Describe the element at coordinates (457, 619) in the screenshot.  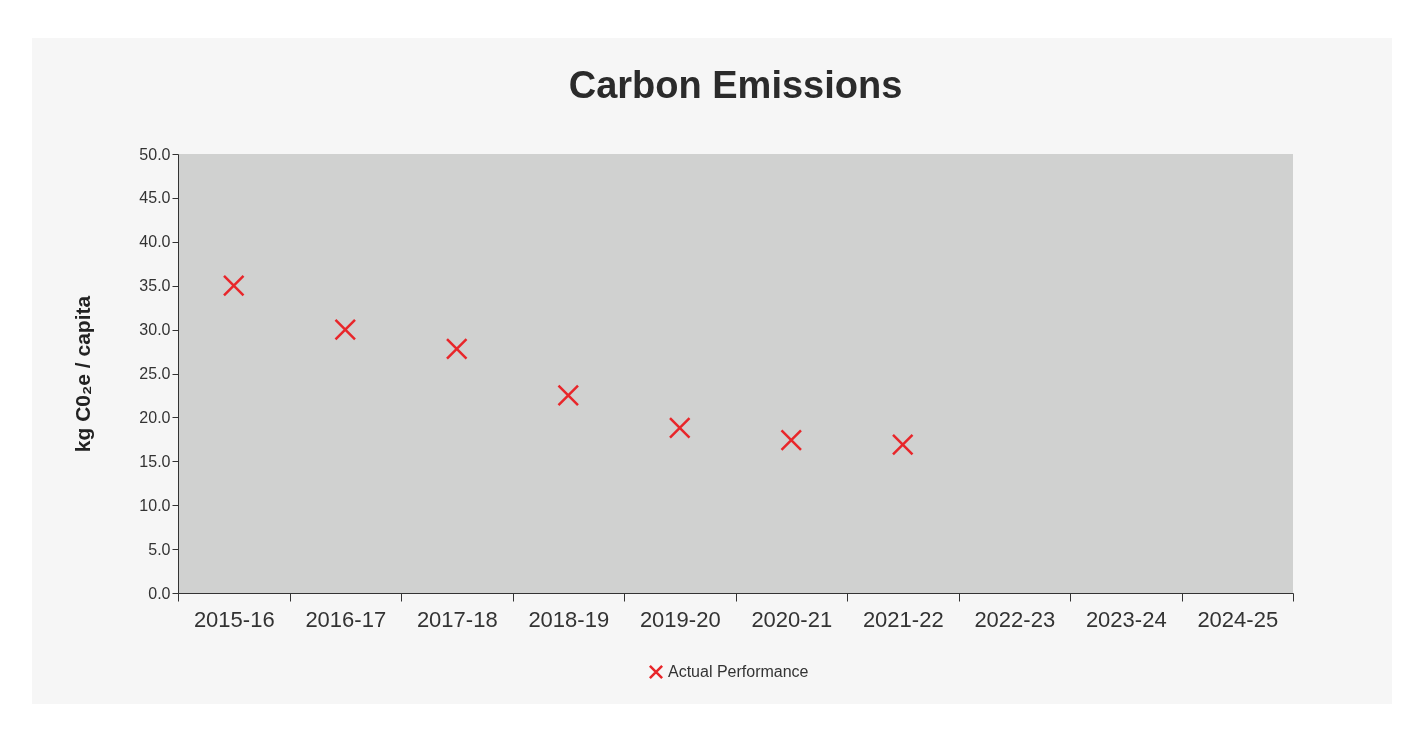
I see `x-tick-label: 2017-18` at that location.